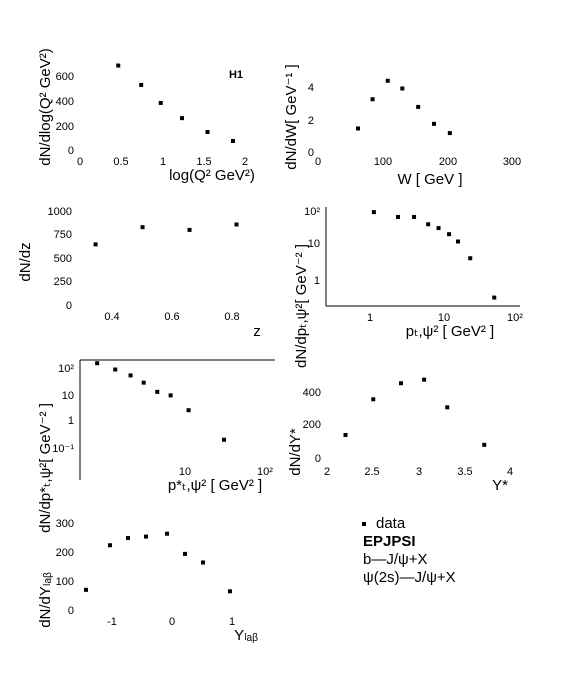 Image resolution: width=568 pixels, height=681 pixels. Describe the element at coordinates (510, 472) in the screenshot. I see `x-tick-label: 4` at that location.